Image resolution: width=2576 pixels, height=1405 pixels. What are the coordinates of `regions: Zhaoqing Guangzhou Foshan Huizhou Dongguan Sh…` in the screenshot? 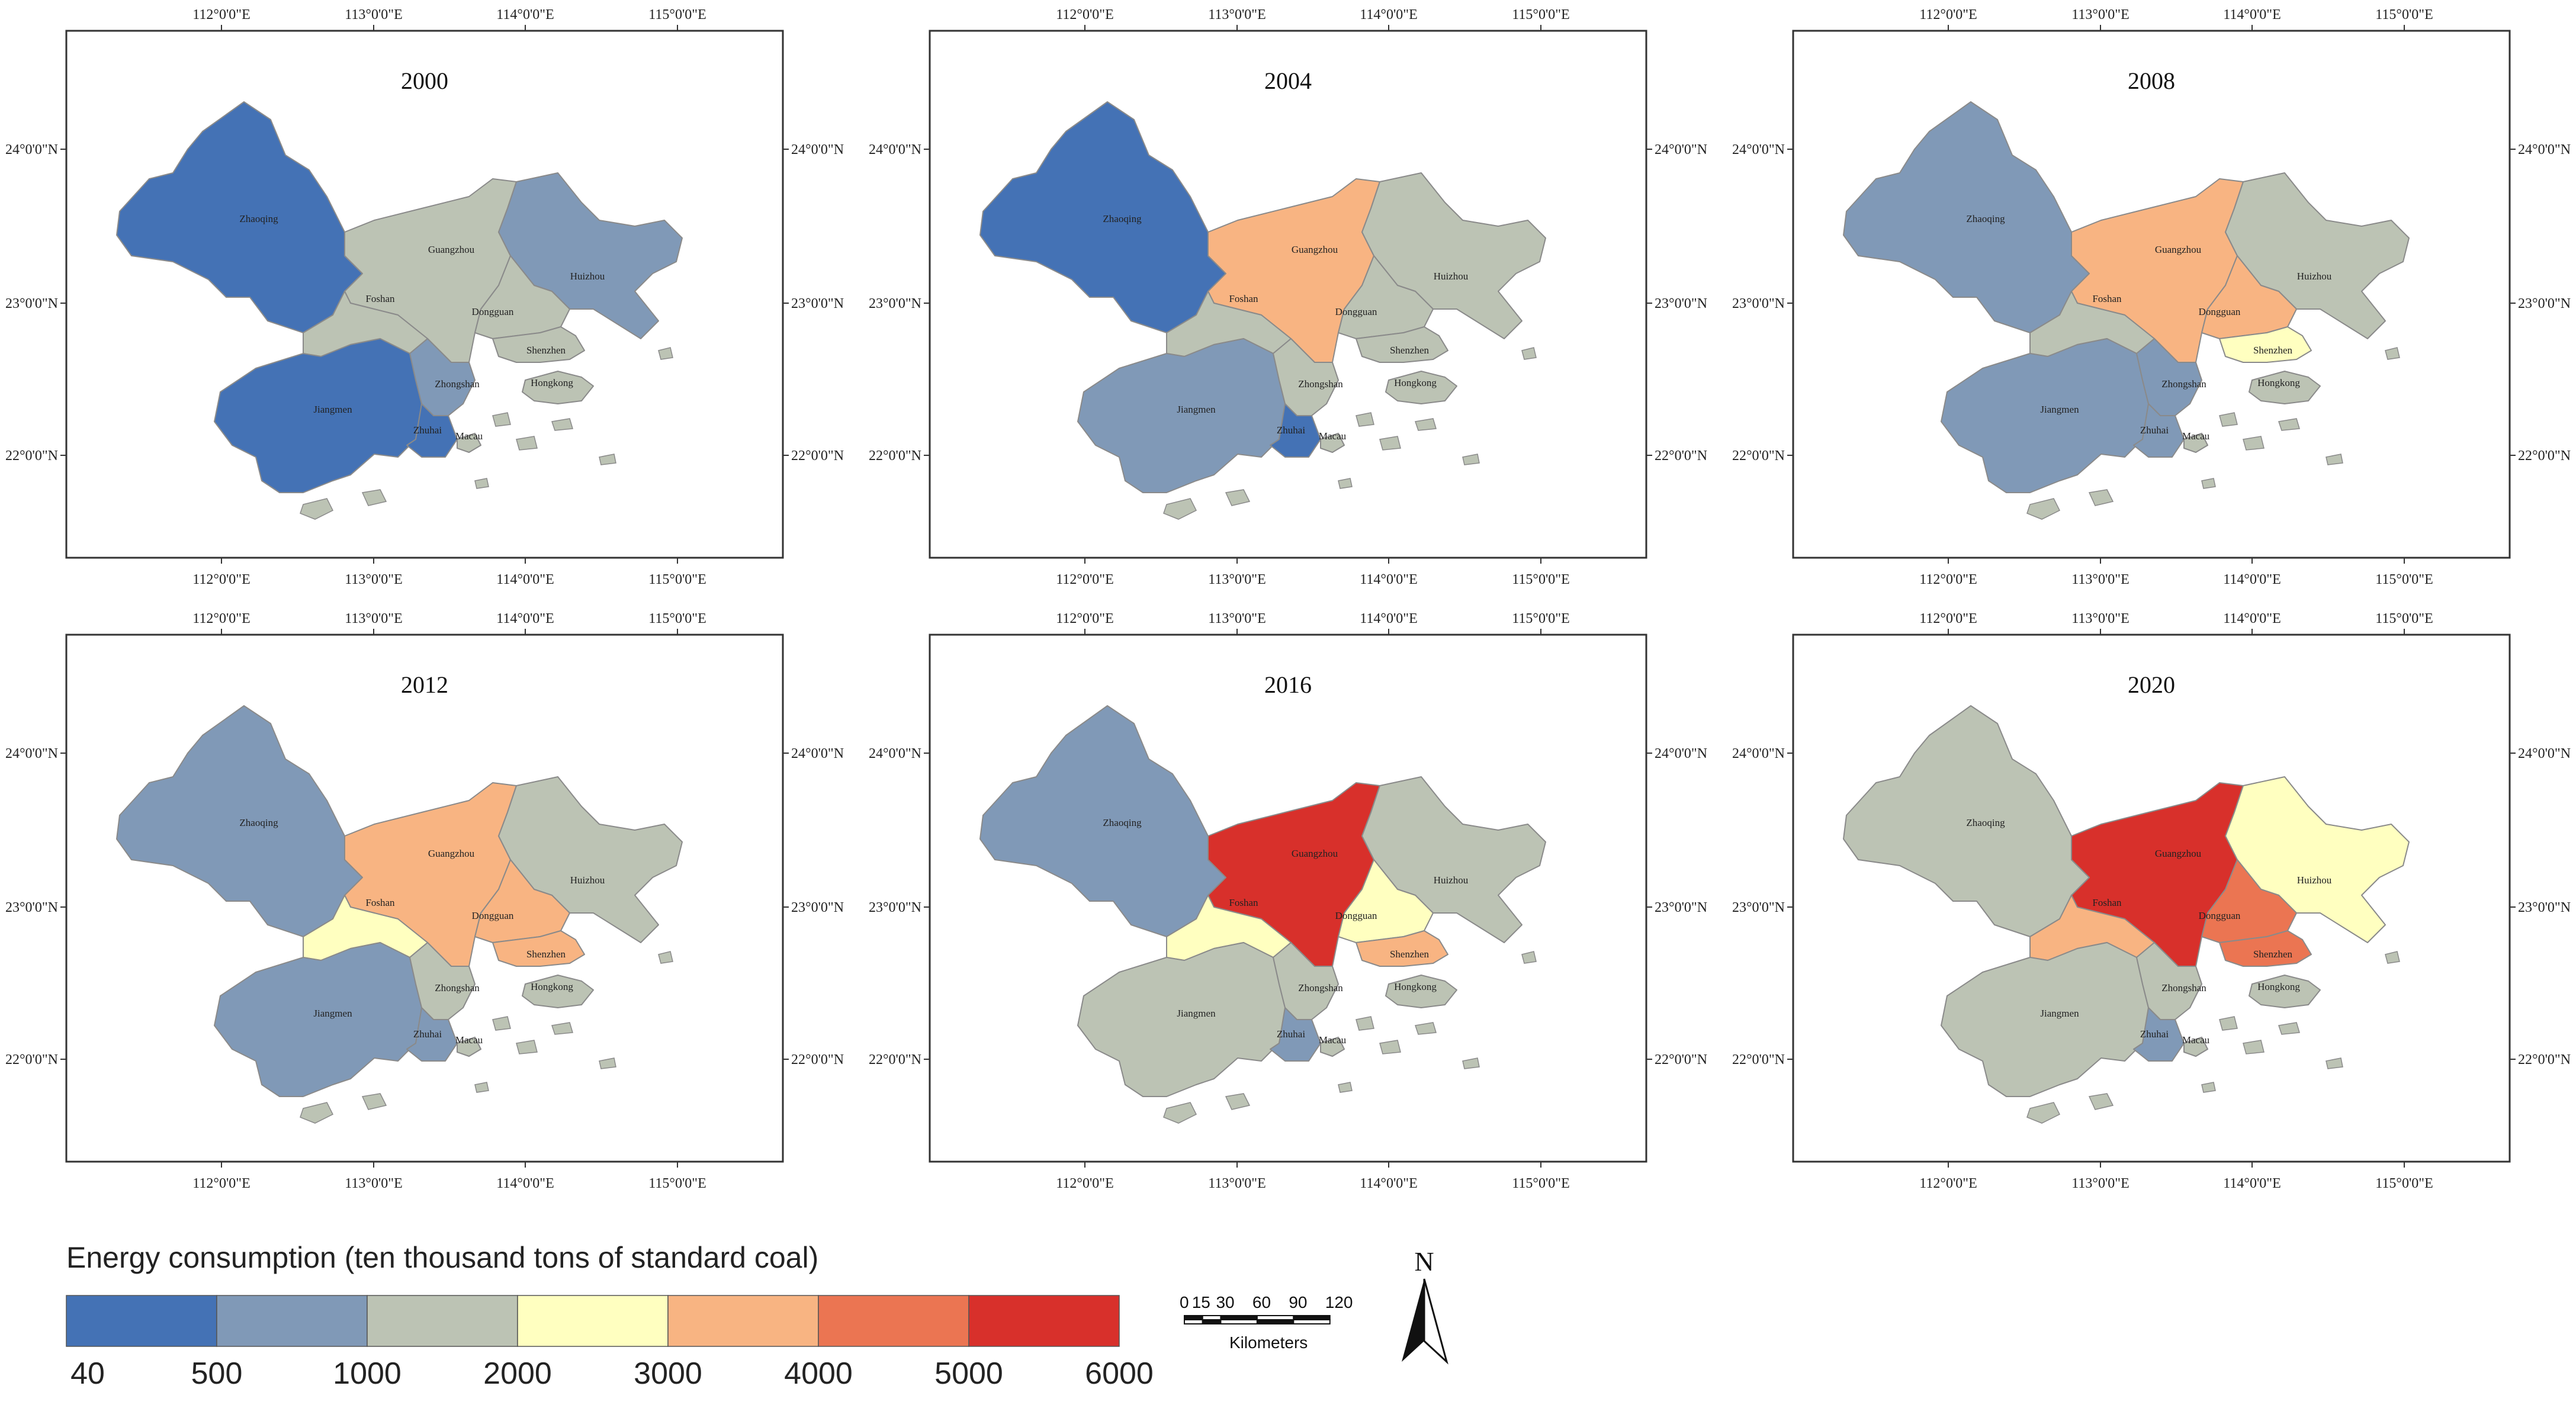 It's located at (399, 310).